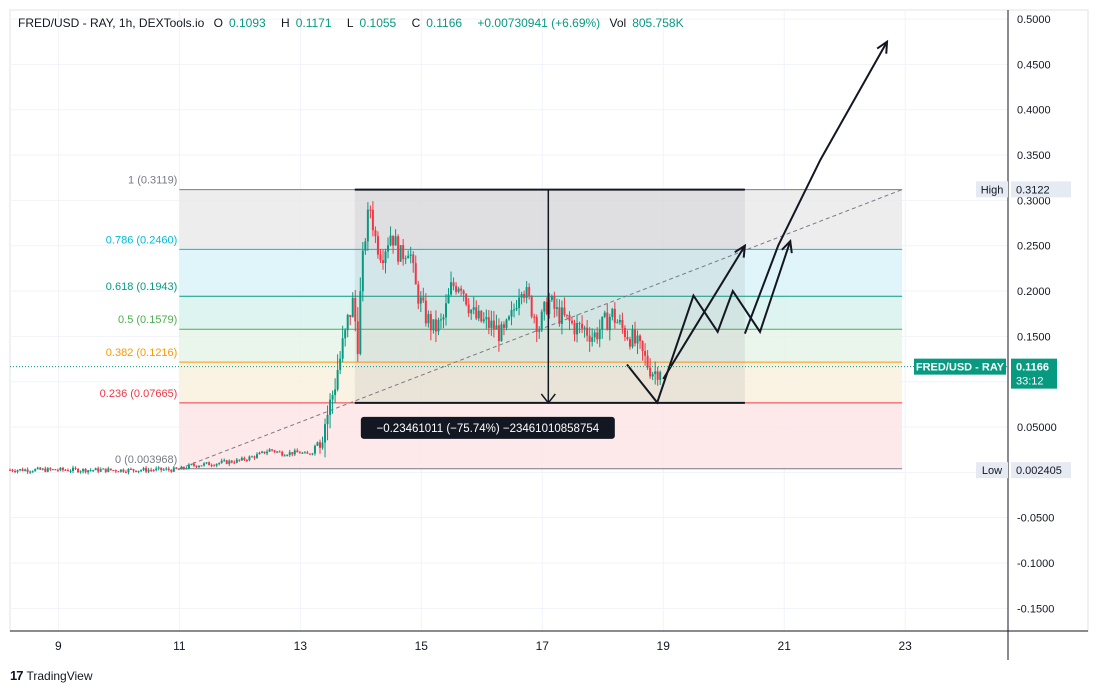 The image size is (1099, 695). Describe the element at coordinates (740, 250) in the screenshot. I see `projection-arrow-1-head` at that location.